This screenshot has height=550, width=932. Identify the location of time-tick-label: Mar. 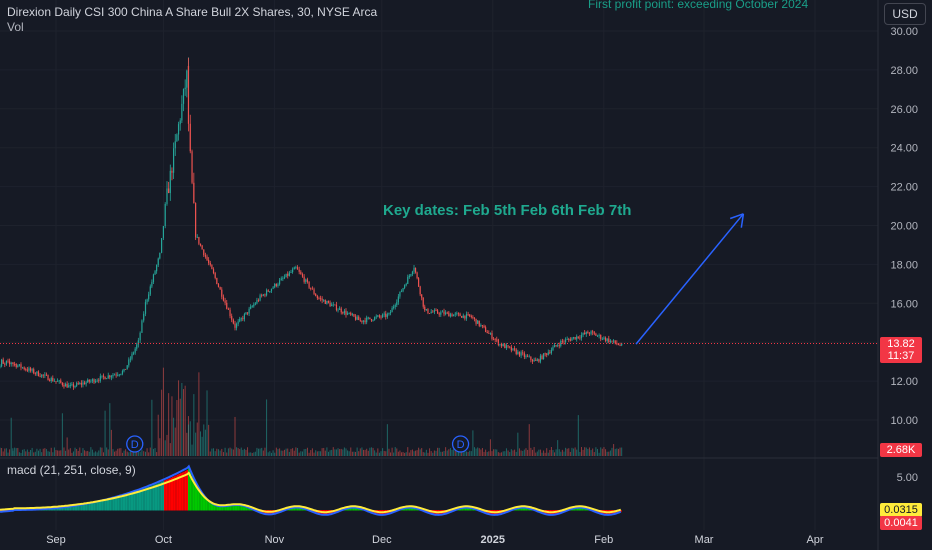
(704, 540).